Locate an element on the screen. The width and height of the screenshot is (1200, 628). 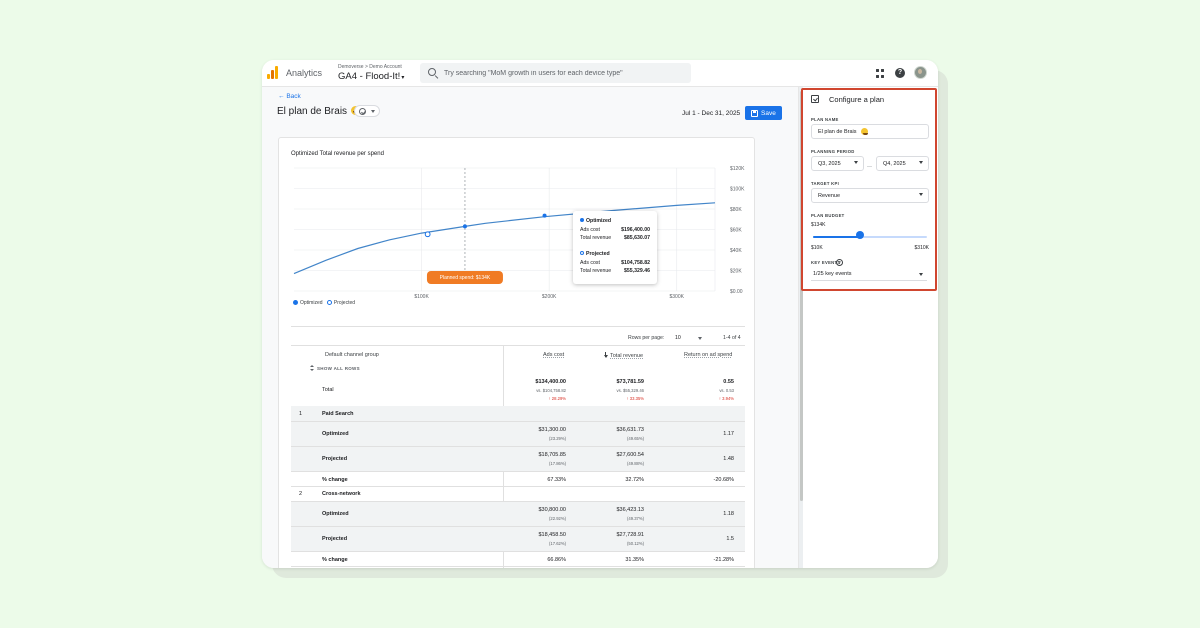
key-events-label: KEY EVENTS is located at coordinates (826, 262).